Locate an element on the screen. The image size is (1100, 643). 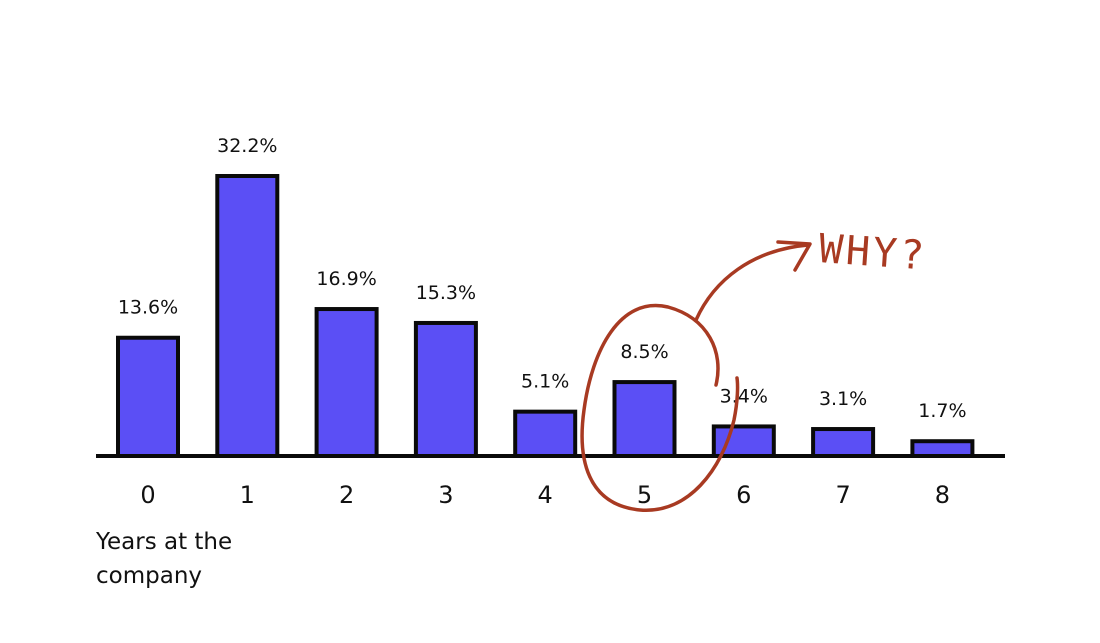
category-label-6: 6 is located at coordinates (743, 495).